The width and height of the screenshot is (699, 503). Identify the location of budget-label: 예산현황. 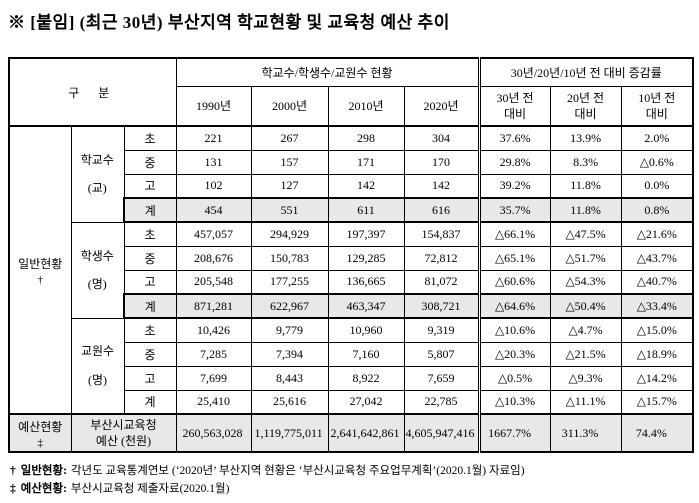
(40, 426).